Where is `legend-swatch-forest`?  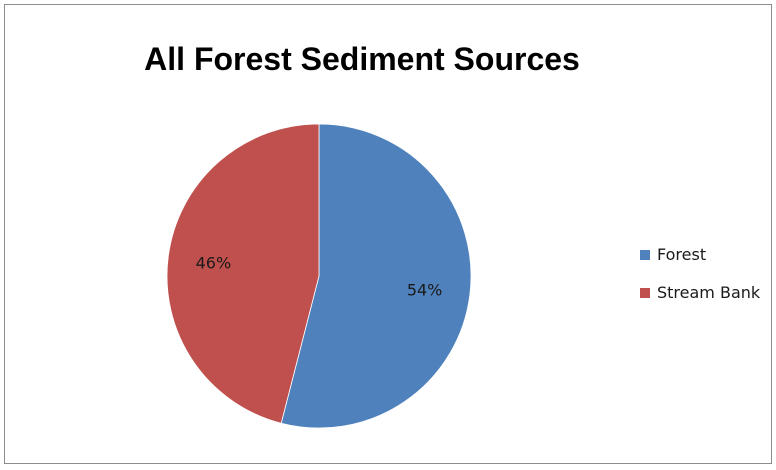 legend-swatch-forest is located at coordinates (645, 255).